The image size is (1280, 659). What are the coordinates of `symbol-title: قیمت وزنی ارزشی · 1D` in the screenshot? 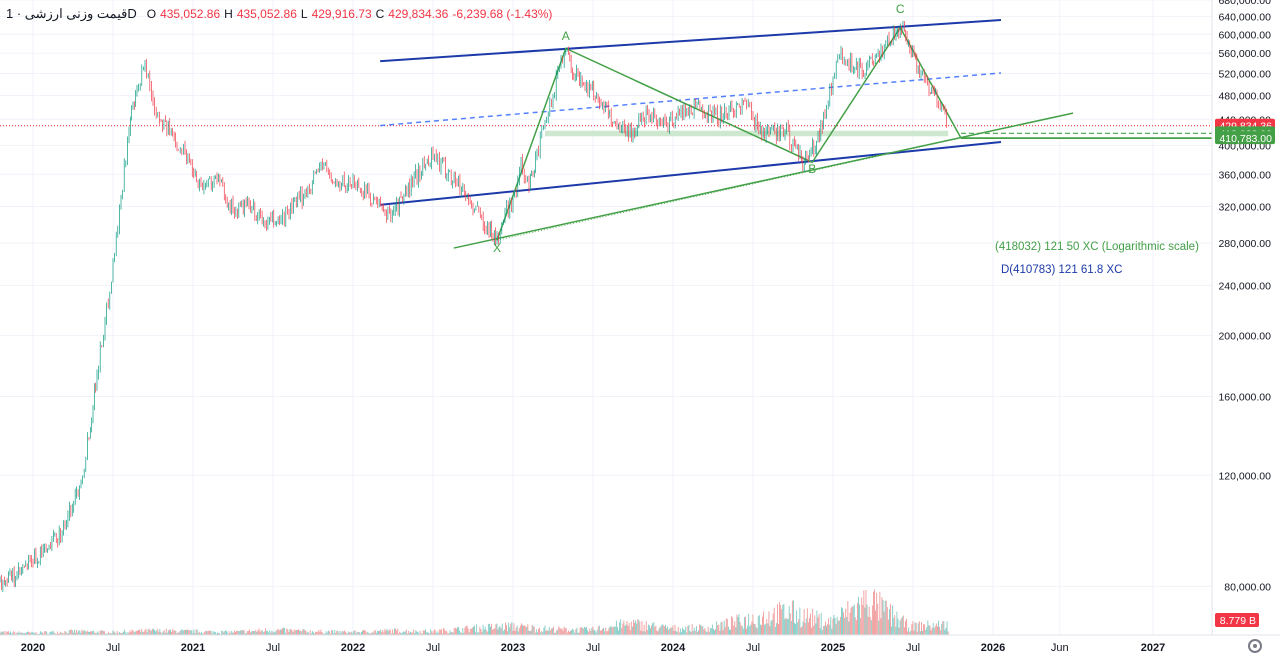 It's located at (71, 13).